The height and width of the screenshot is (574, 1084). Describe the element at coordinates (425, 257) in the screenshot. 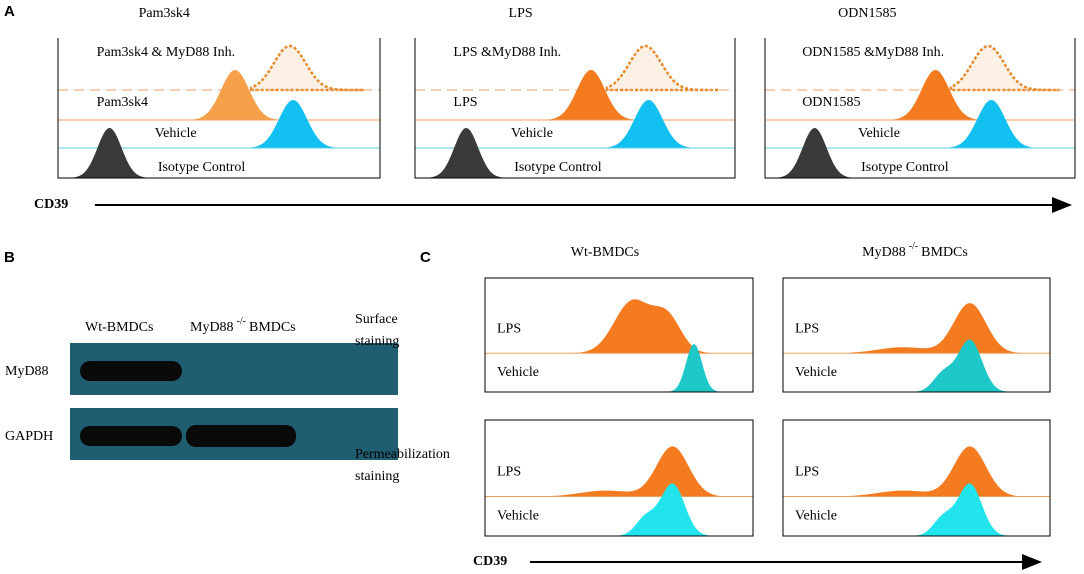

I see `panel-label: C` at that location.